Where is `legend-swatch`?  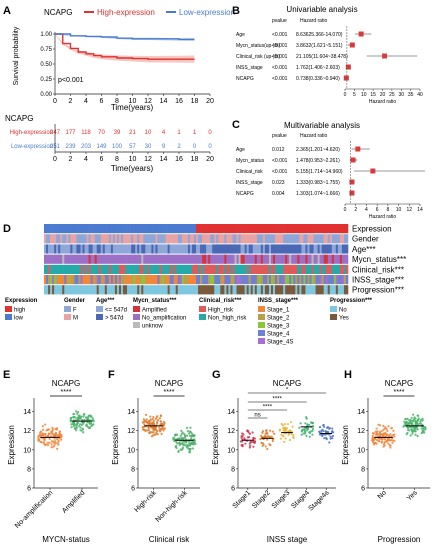
legend-swatch is located at coordinates (261, 309).